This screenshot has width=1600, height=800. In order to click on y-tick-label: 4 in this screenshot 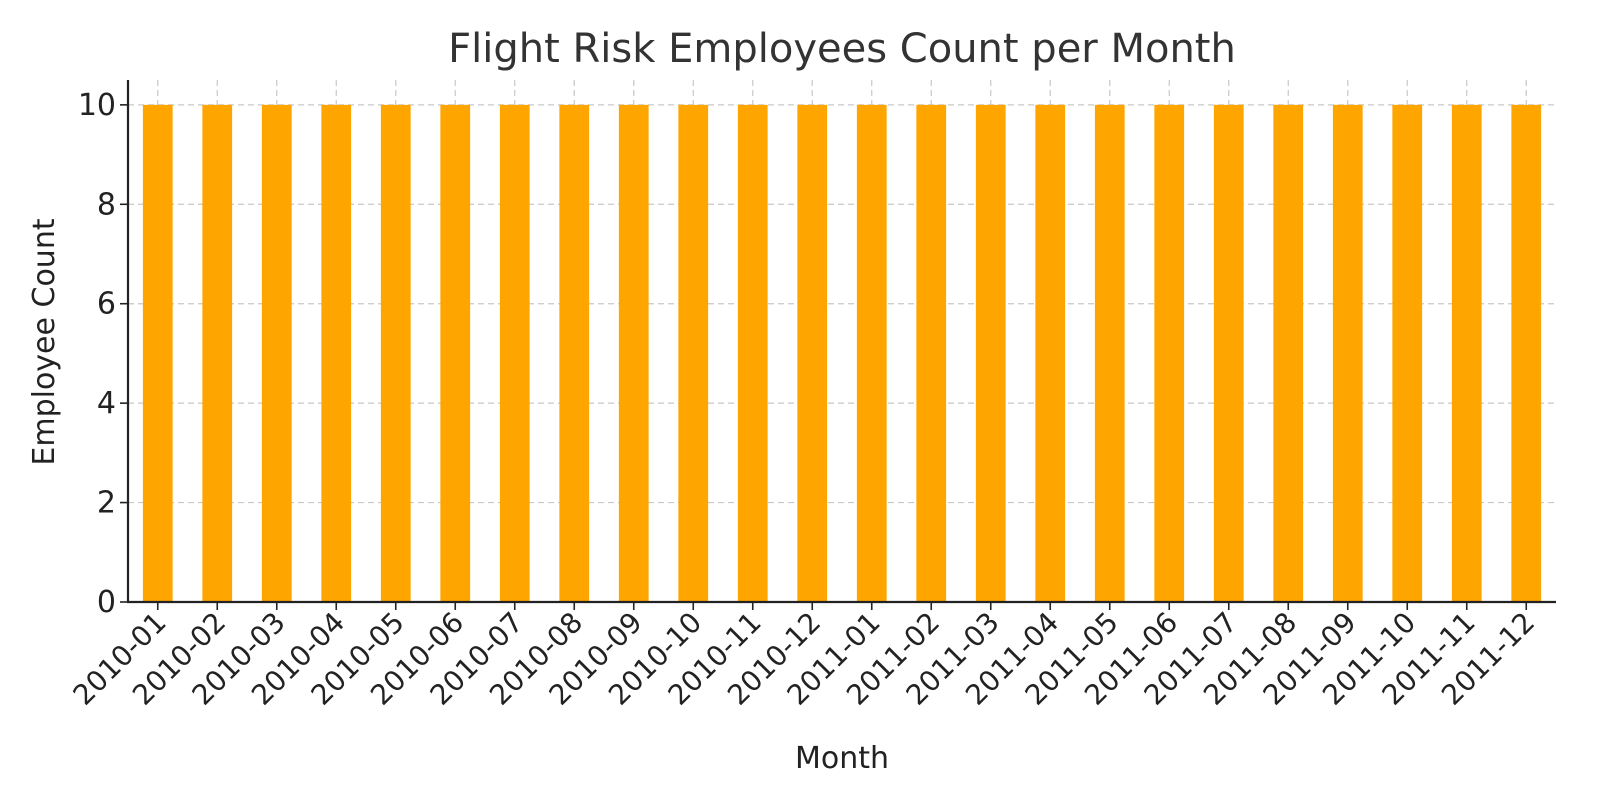, I will do `click(106, 403)`.